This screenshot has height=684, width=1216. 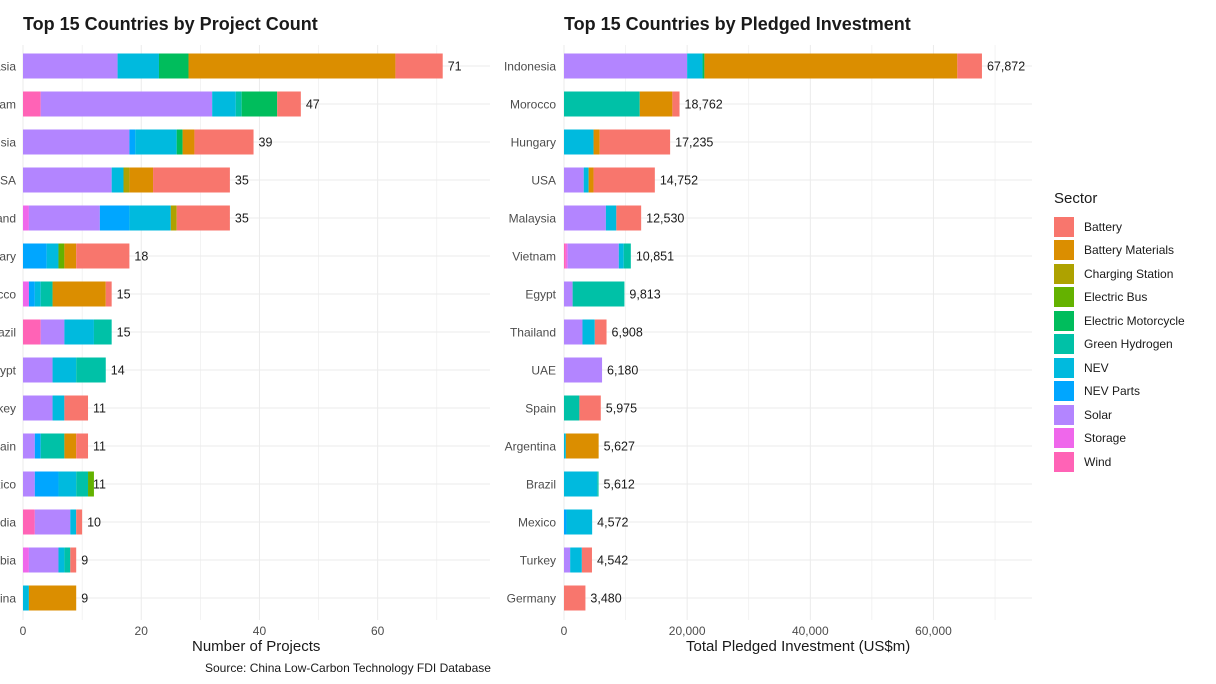 I want to click on category-label: xico, so click(x=8, y=485).